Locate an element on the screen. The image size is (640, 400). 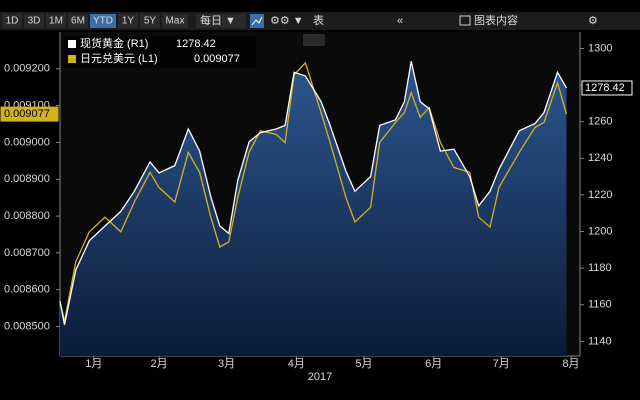
range-label: 1Y is located at coordinates (128, 21).